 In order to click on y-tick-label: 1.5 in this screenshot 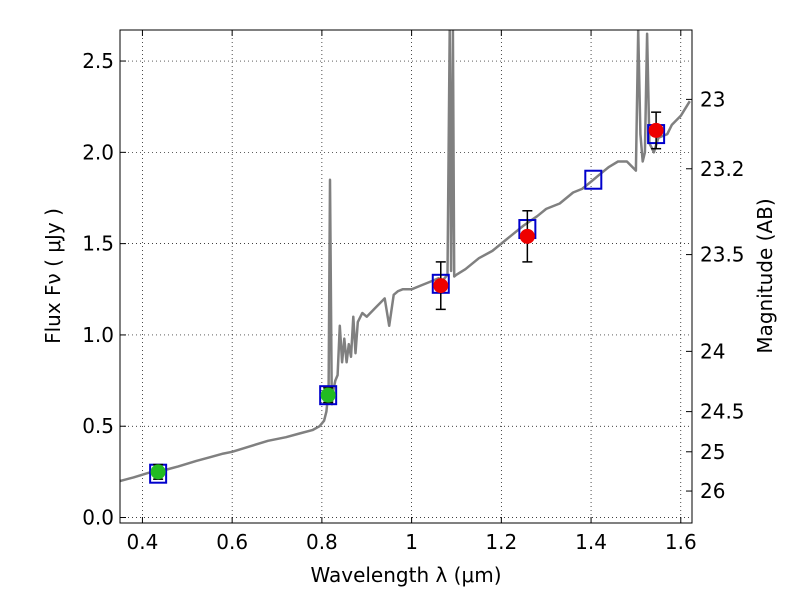, I will do `click(98, 244)`.